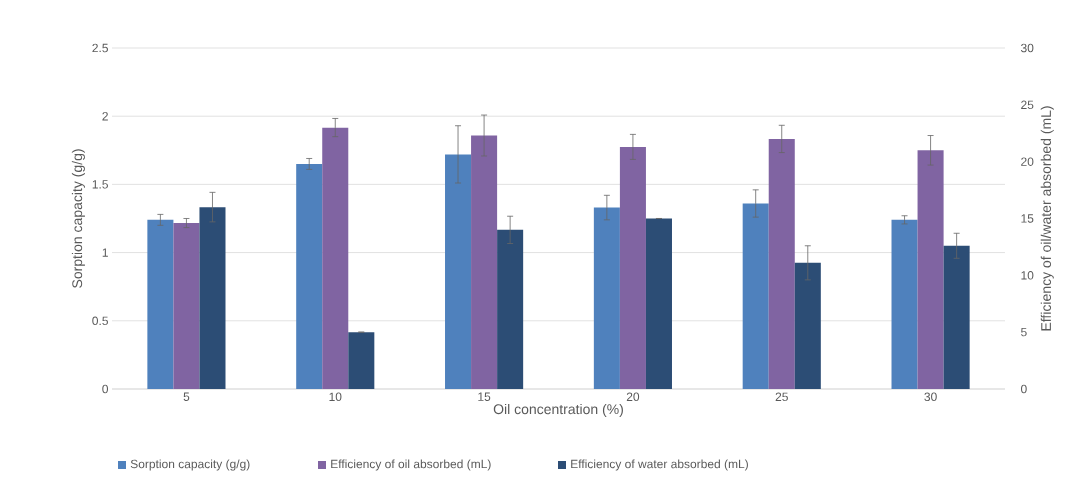 Image resolution: width=1087 pixels, height=479 pixels. Describe the element at coordinates (1024, 332) in the screenshot. I see `y2-tick-label: 5` at that location.